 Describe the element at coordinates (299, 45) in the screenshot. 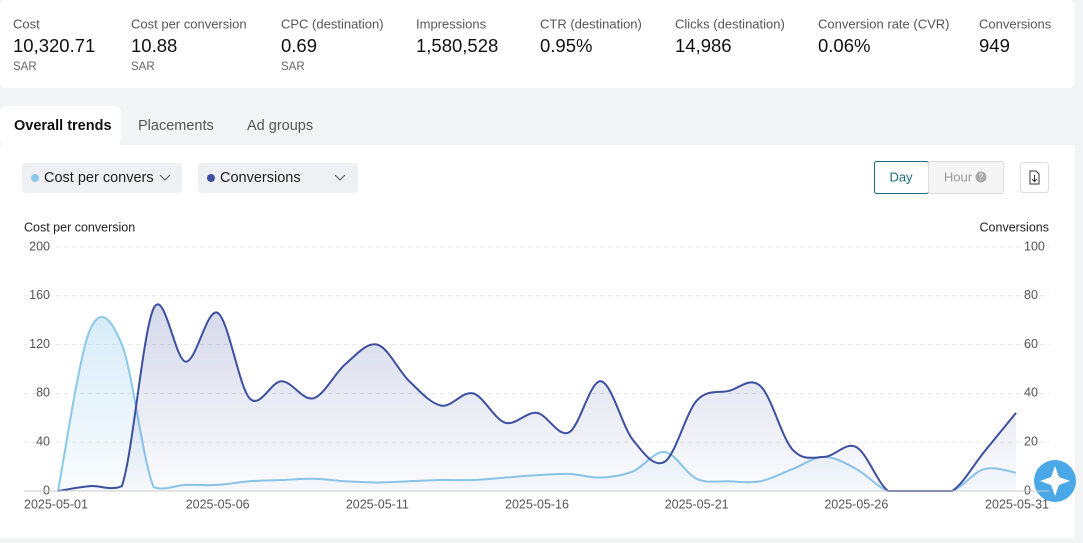

I see `metric-value: 0.69` at that location.